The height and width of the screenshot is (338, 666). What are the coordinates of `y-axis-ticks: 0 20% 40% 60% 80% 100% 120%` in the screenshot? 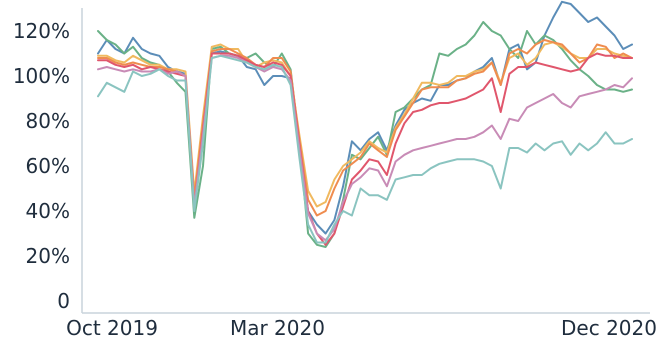 It's located at (41, 166).